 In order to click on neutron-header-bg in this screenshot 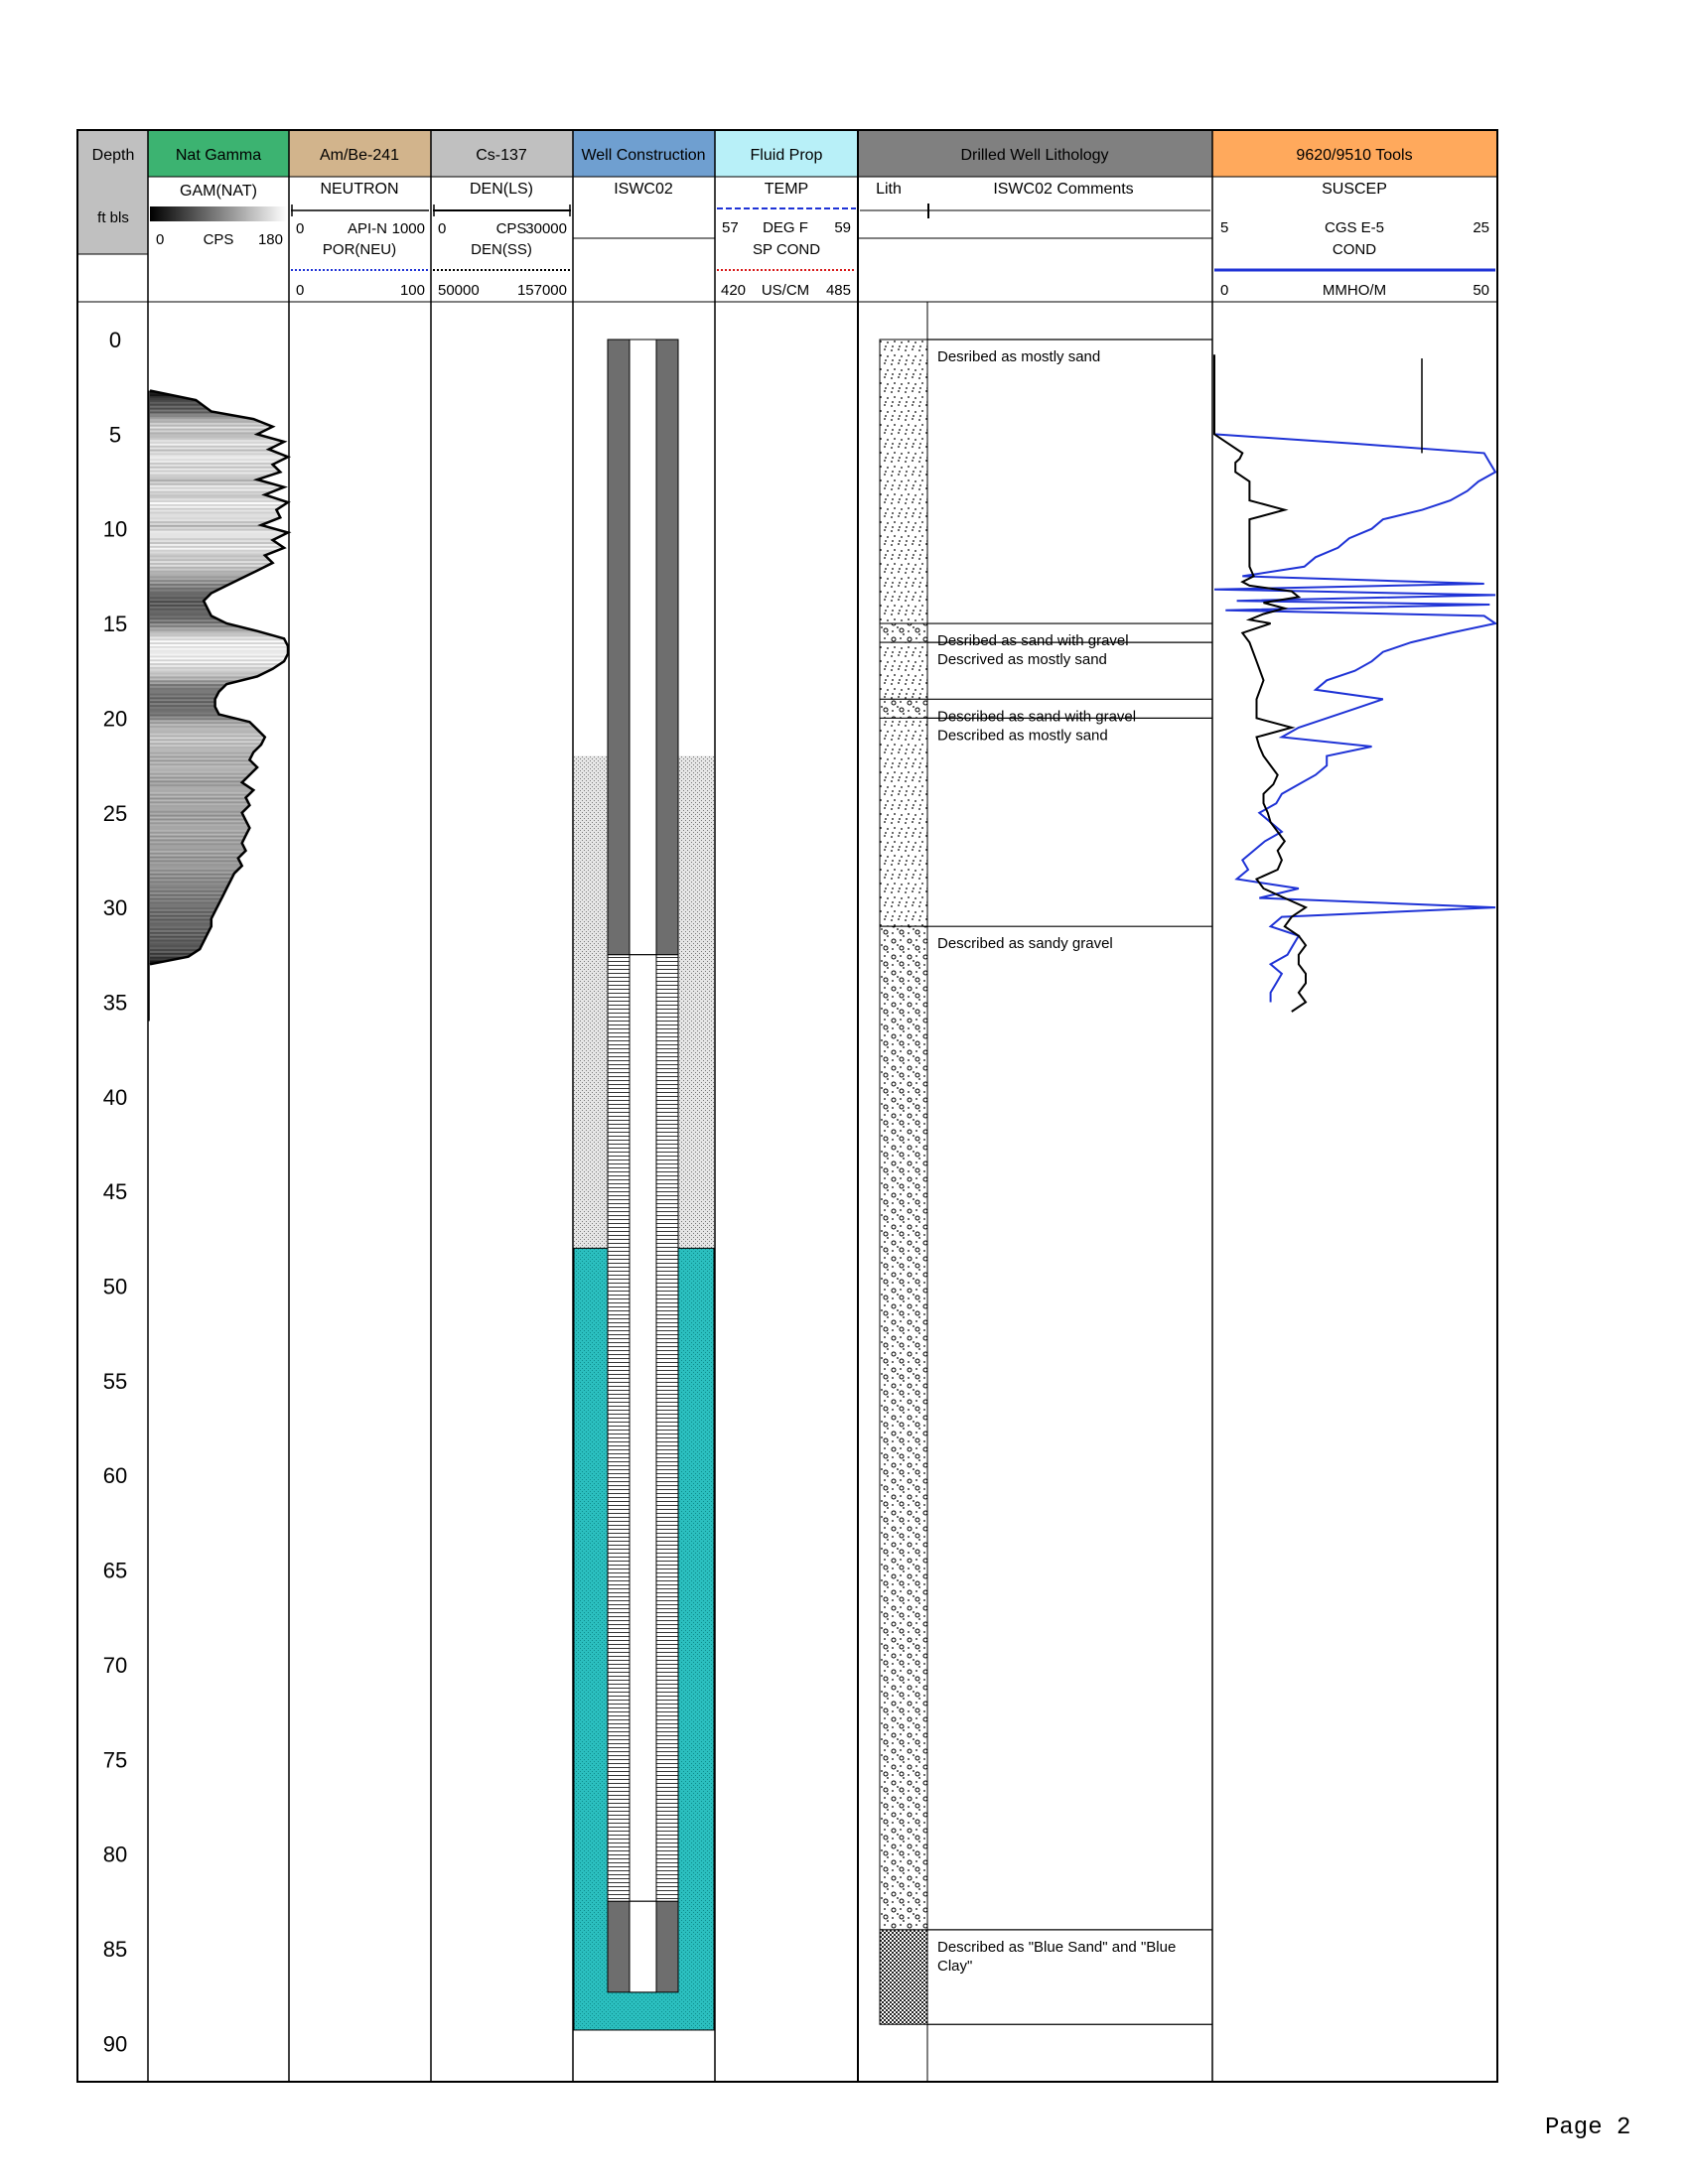, I will do `click(360, 153)`.